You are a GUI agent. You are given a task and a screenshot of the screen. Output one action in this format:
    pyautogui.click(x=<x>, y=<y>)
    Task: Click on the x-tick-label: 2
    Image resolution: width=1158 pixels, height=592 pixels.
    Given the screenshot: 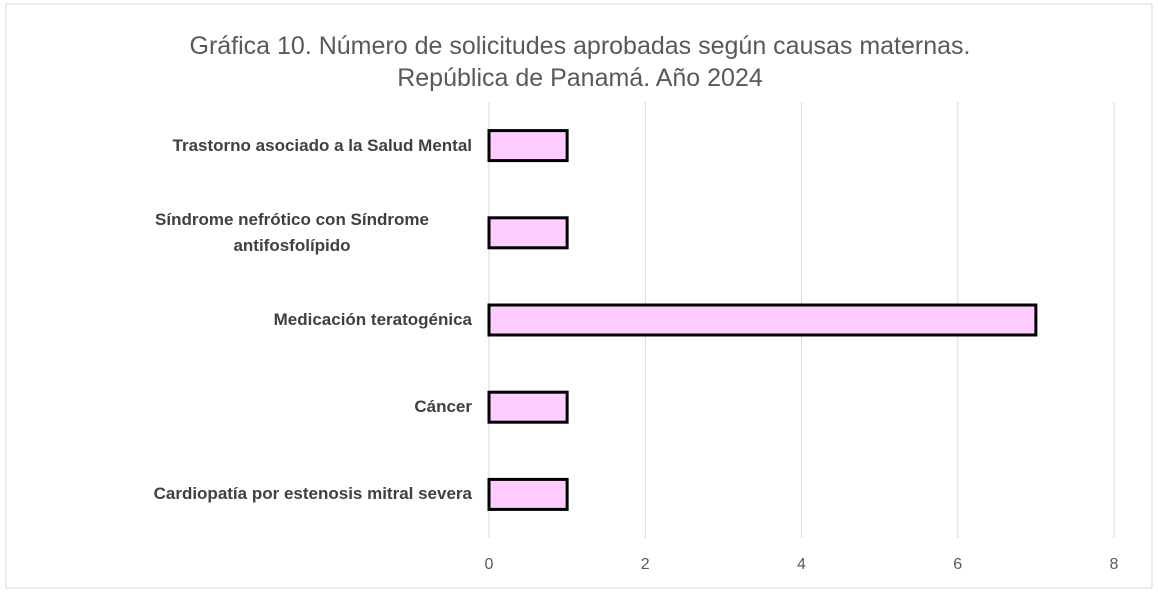 What is the action you would take?
    pyautogui.click(x=645, y=564)
    